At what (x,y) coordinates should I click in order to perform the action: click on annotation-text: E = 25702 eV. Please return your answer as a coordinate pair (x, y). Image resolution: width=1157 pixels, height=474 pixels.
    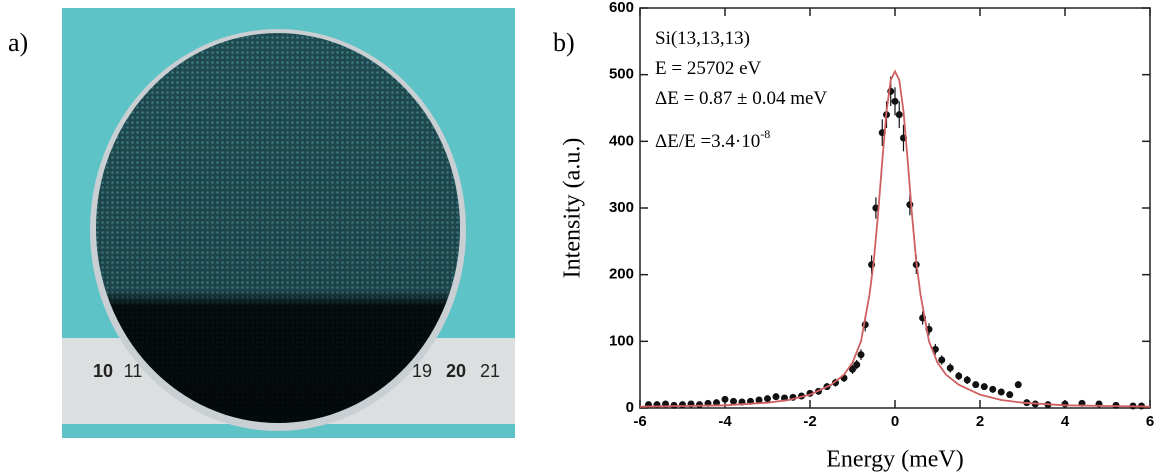
    Looking at the image, I should click on (708, 68).